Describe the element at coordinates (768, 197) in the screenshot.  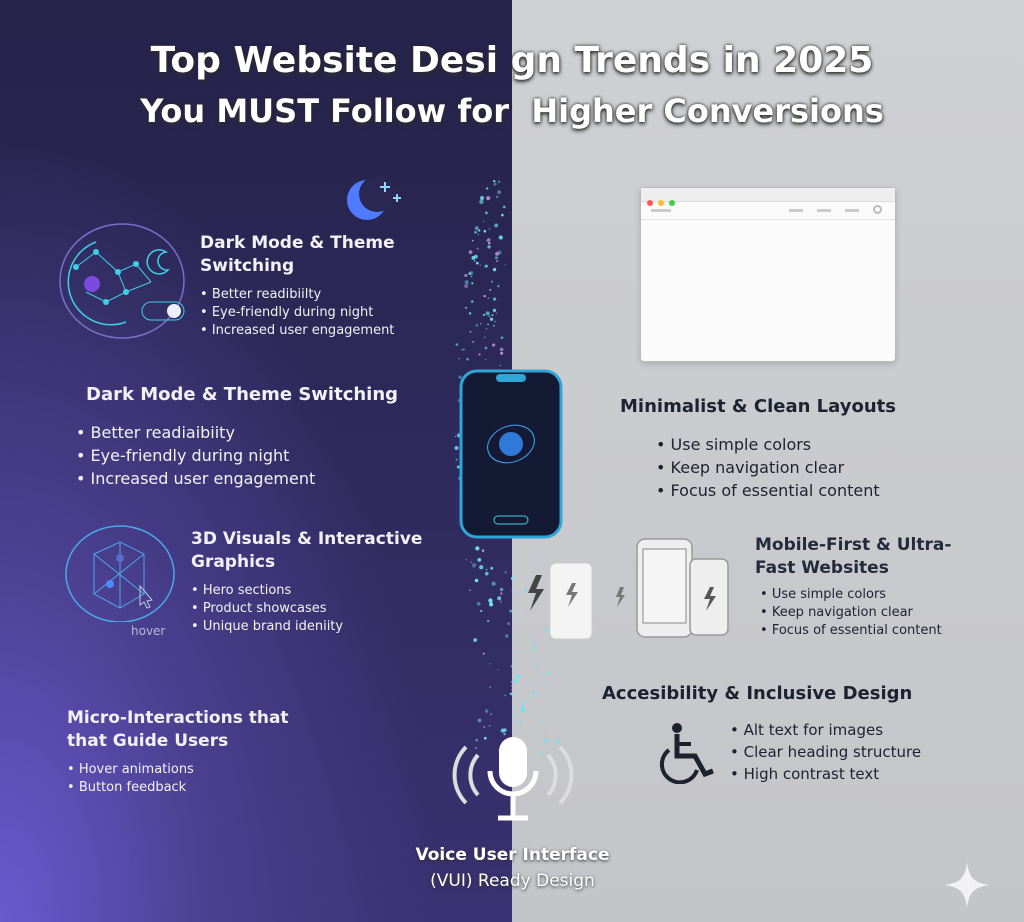
I see `browser-title-bar` at that location.